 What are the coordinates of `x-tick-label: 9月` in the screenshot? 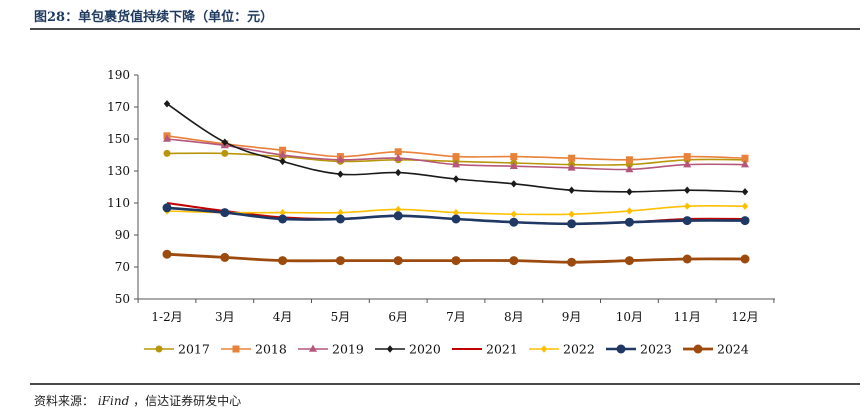 It's located at (572, 317).